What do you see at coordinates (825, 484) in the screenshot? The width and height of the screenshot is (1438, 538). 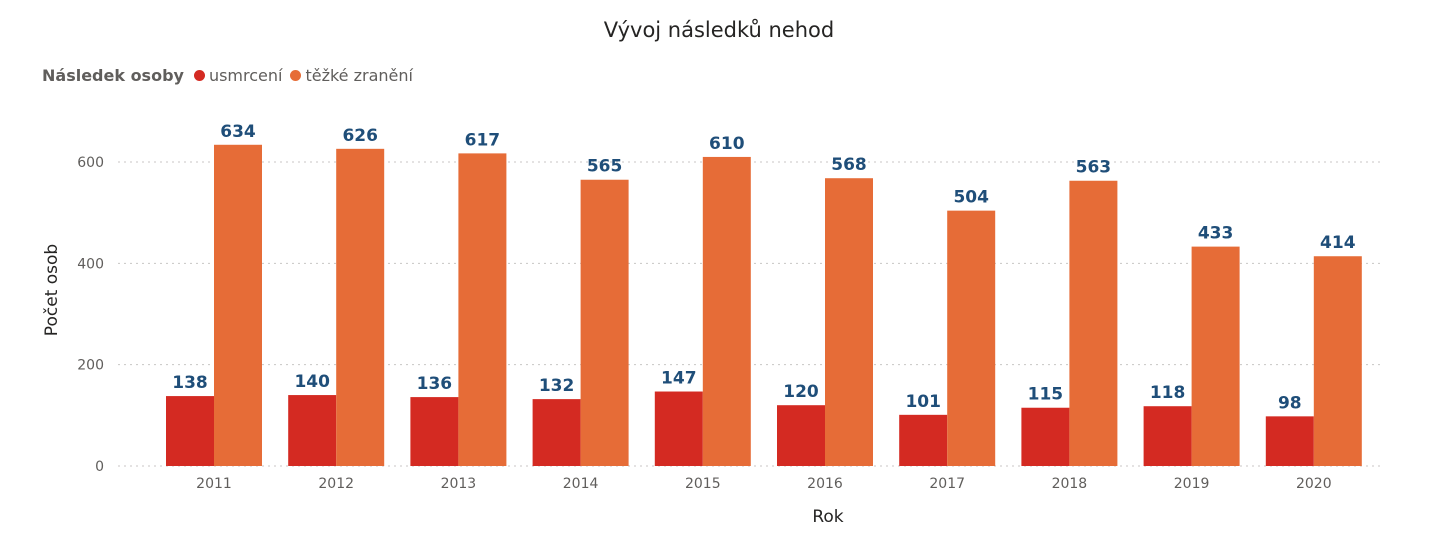 I see `x-tick-label: 2016` at bounding box center [825, 484].